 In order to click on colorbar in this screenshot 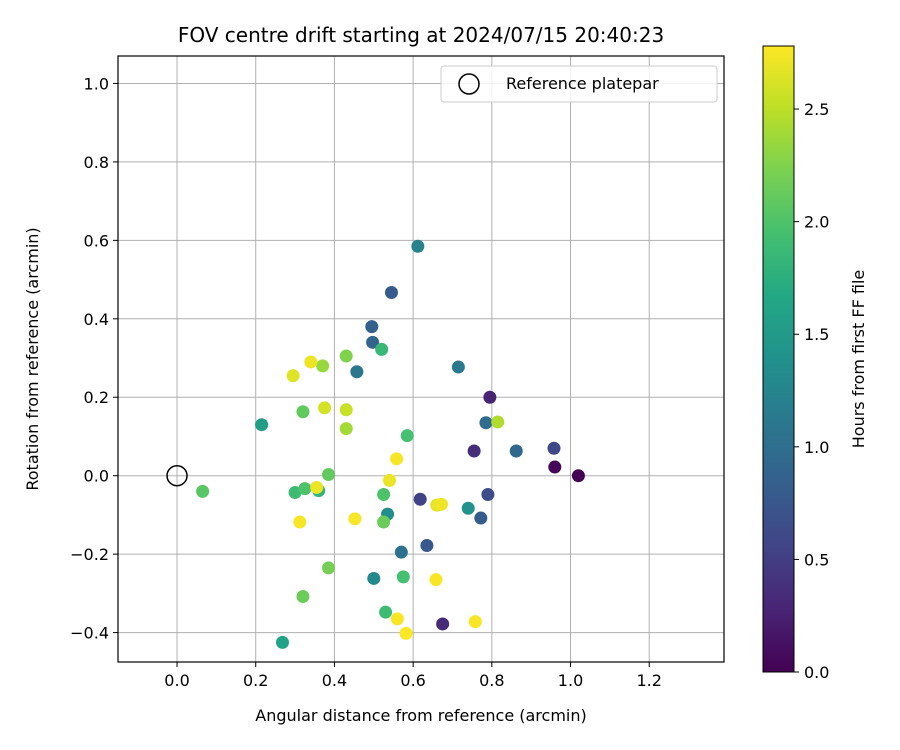, I will do `click(778, 359)`.